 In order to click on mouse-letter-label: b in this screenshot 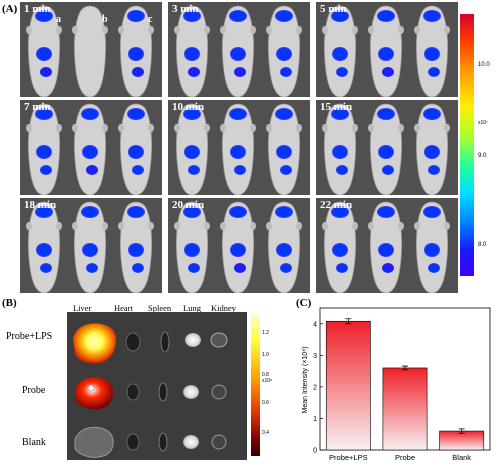, I will do `click(105, 19)`.